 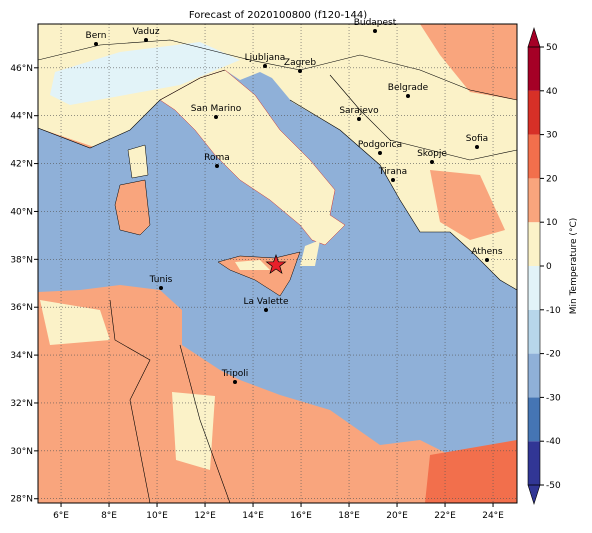 What do you see at coordinates (349, 516) in the screenshot?
I see `x-tick-label: 18°E` at bounding box center [349, 516].